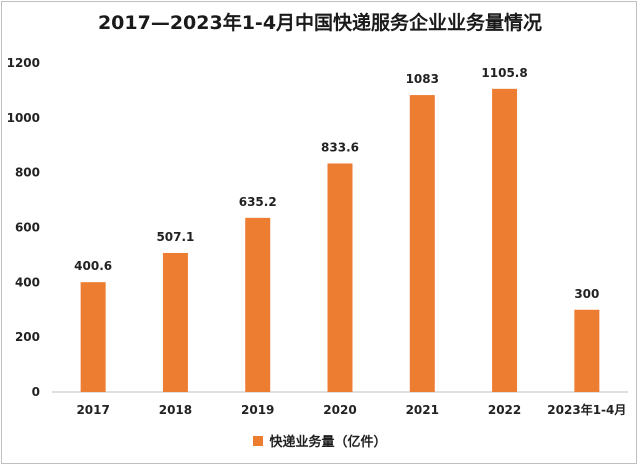 This screenshot has width=640, height=467. What do you see at coordinates (27, 282) in the screenshot?
I see `y-tick-label: 400` at bounding box center [27, 282].